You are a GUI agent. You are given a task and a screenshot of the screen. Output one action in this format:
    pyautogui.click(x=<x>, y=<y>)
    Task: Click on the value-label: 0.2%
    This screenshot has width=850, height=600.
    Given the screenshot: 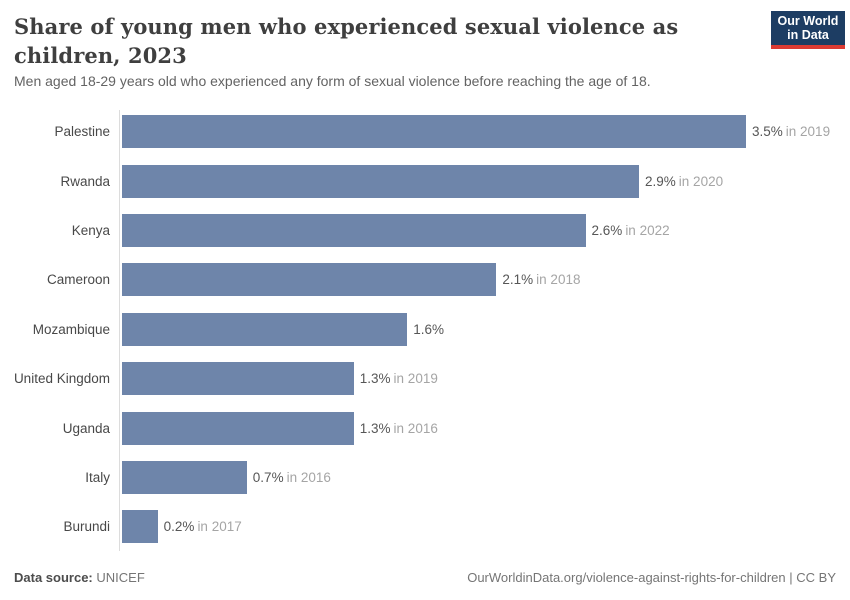 What is the action you would take?
    pyautogui.click(x=179, y=527)
    